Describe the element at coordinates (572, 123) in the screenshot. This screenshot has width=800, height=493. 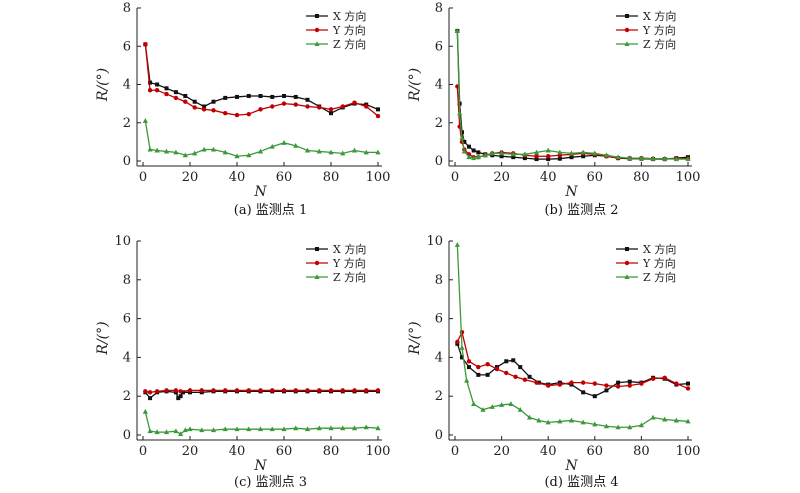
I see `series-line` at that location.